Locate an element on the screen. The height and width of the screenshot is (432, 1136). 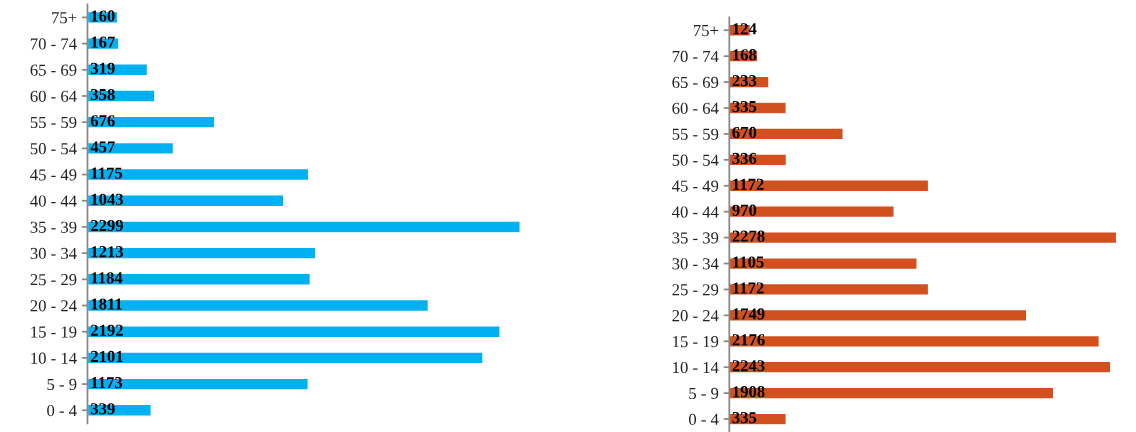
data-label: 1811 is located at coordinates (106, 304).